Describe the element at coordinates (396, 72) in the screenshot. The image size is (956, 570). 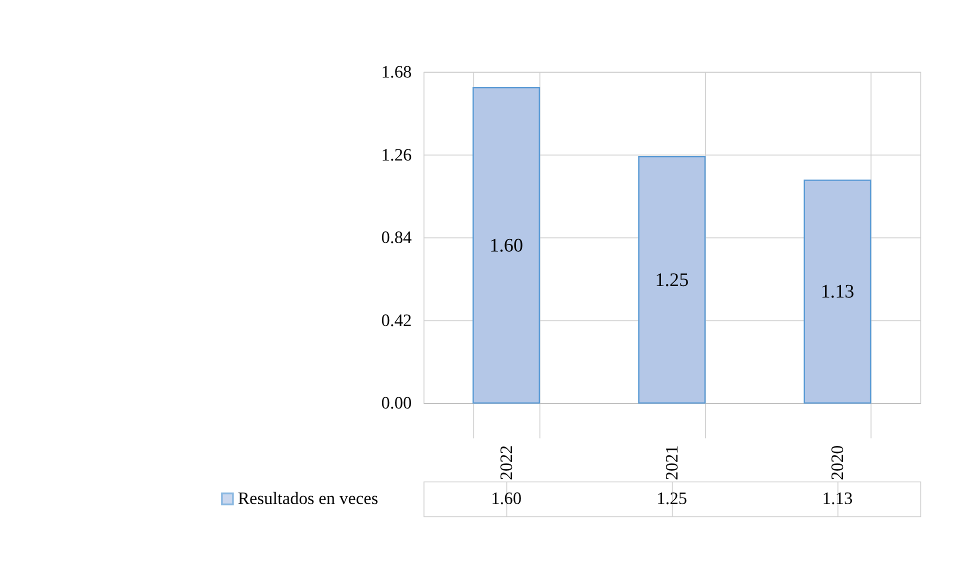
I see `y-tick-label: 1.68` at that location.